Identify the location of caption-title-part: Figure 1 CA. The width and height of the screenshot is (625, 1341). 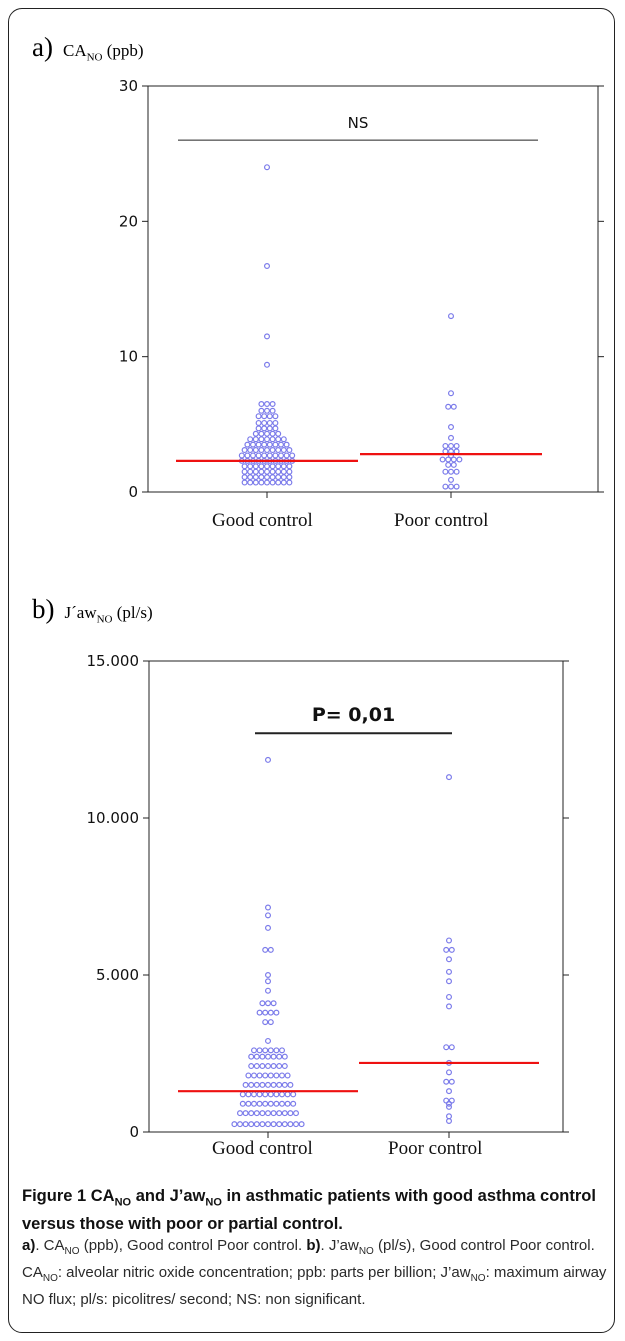
(68, 1196).